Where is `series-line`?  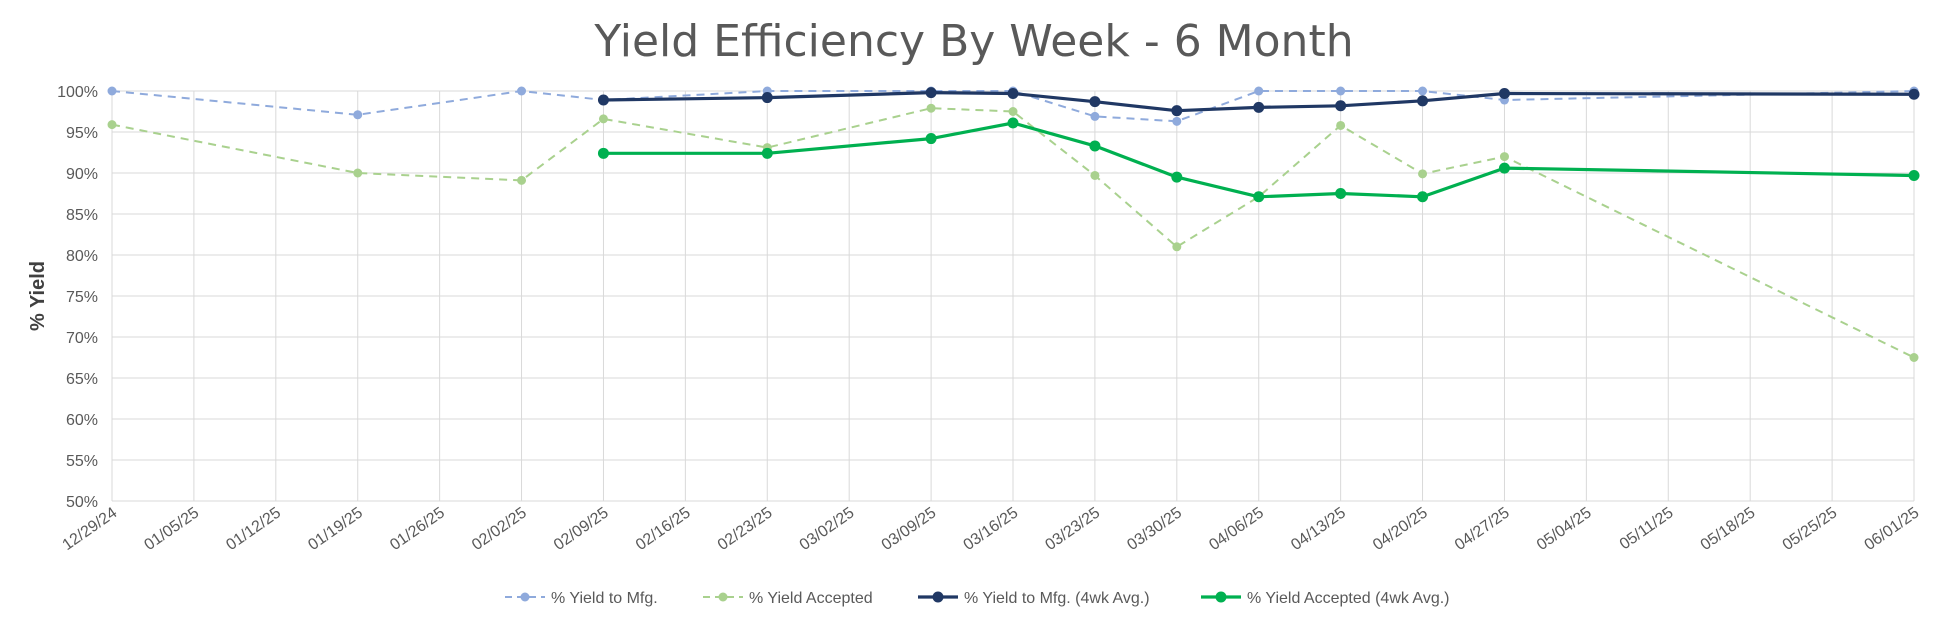
series-line is located at coordinates (1013, 106).